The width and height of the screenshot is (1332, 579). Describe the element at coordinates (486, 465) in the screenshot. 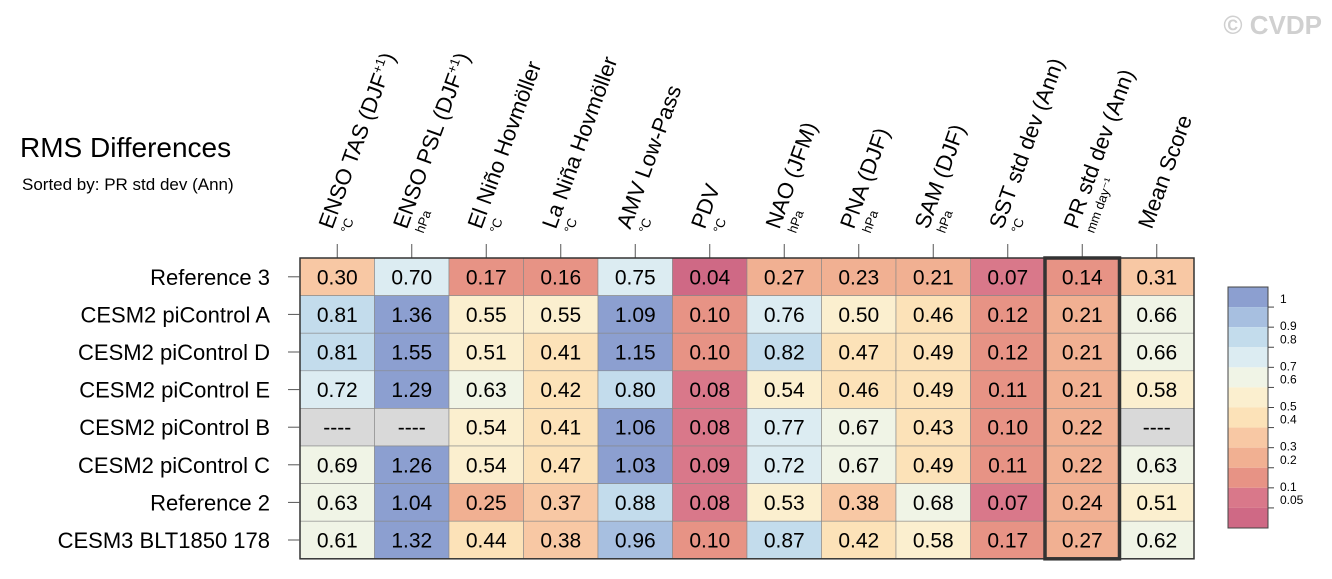

I see `cell-value: 0.54` at that location.